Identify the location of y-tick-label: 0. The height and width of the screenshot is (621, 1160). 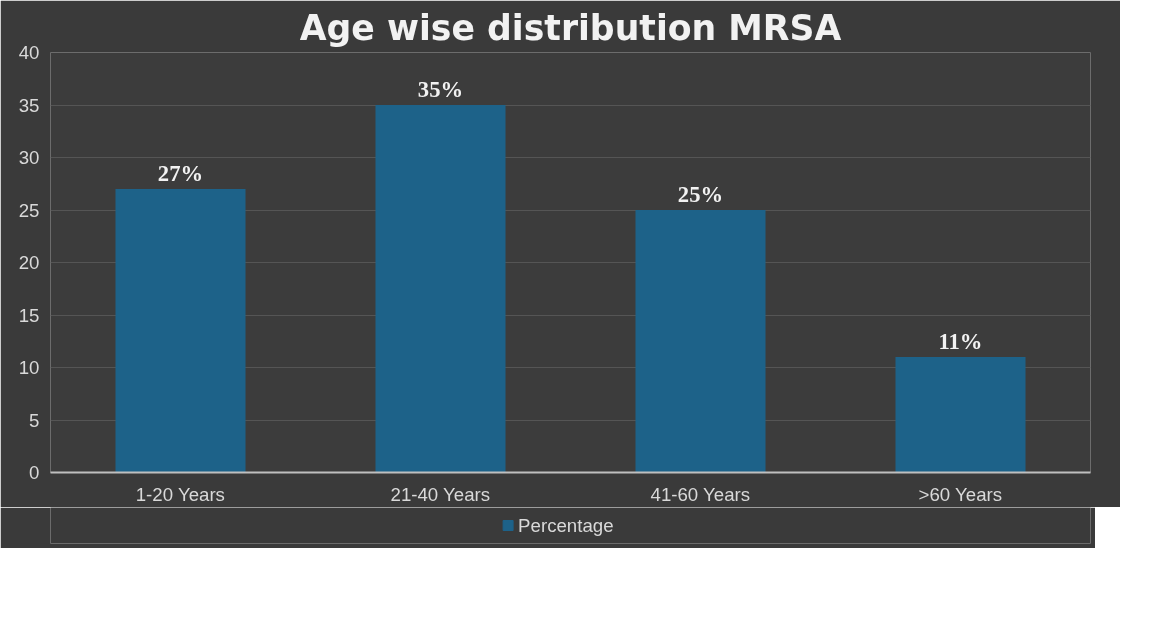
(34, 472).